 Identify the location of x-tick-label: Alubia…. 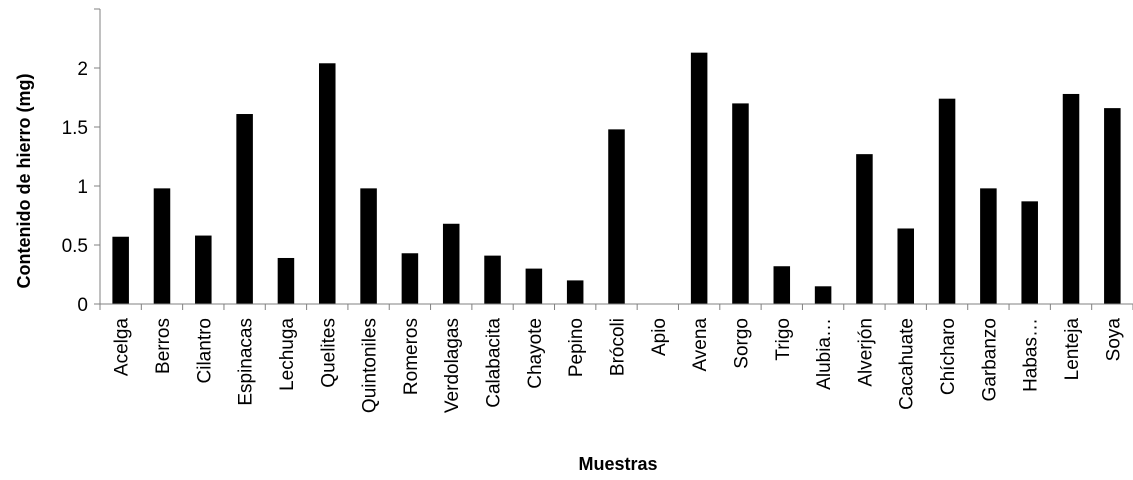
(824, 354).